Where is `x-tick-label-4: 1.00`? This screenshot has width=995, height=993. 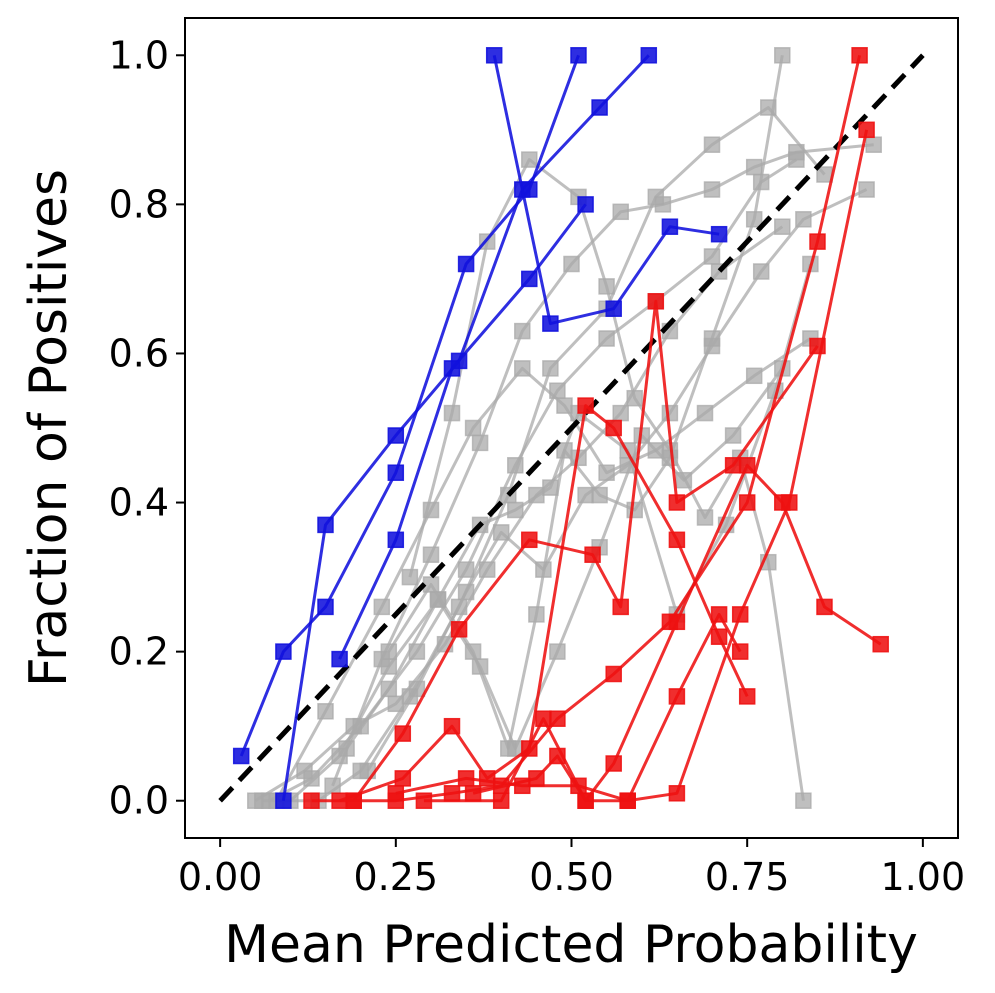
x-tick-label-4: 1.00 is located at coordinates (923, 877).